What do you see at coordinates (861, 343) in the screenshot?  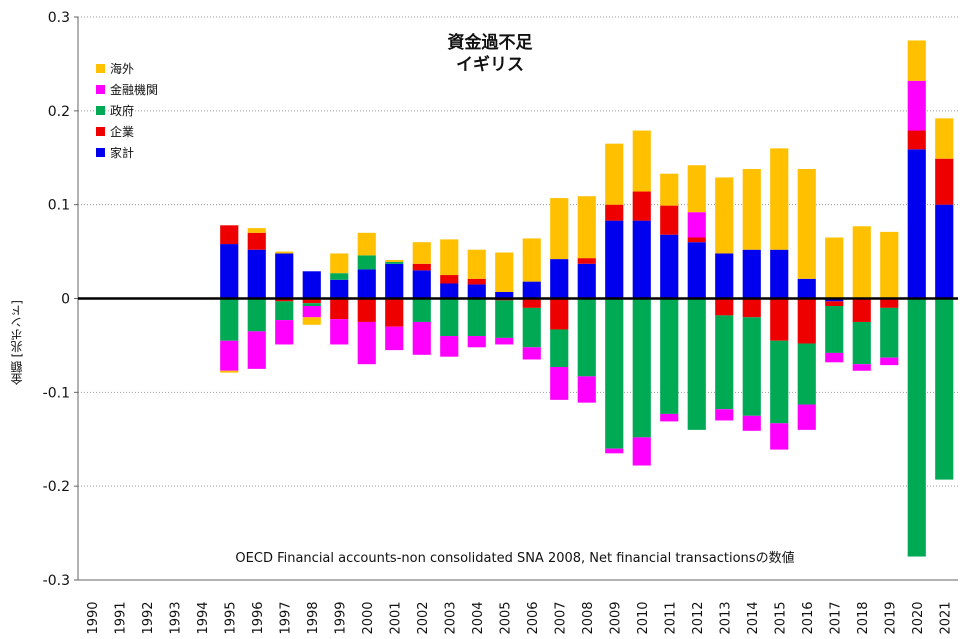 I see `bar-政府-2018` at bounding box center [861, 343].